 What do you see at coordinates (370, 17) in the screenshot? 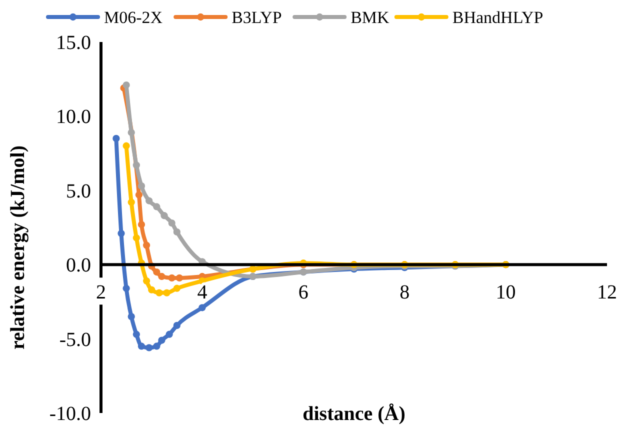
I see `legend-label: BMK` at bounding box center [370, 17].